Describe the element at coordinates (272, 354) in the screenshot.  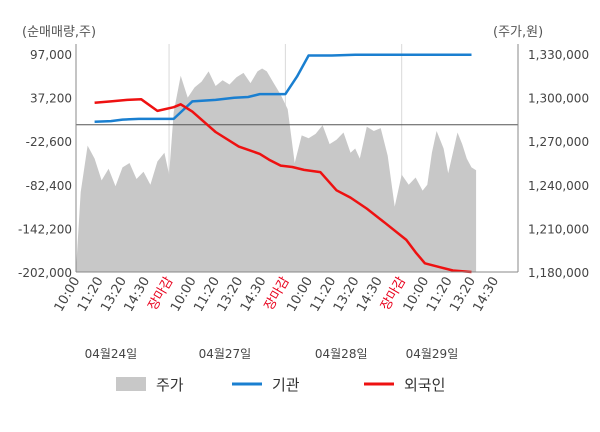
I see `day-label-layer: 04월24일 04월27일 04월28일 04월29일` at that location.